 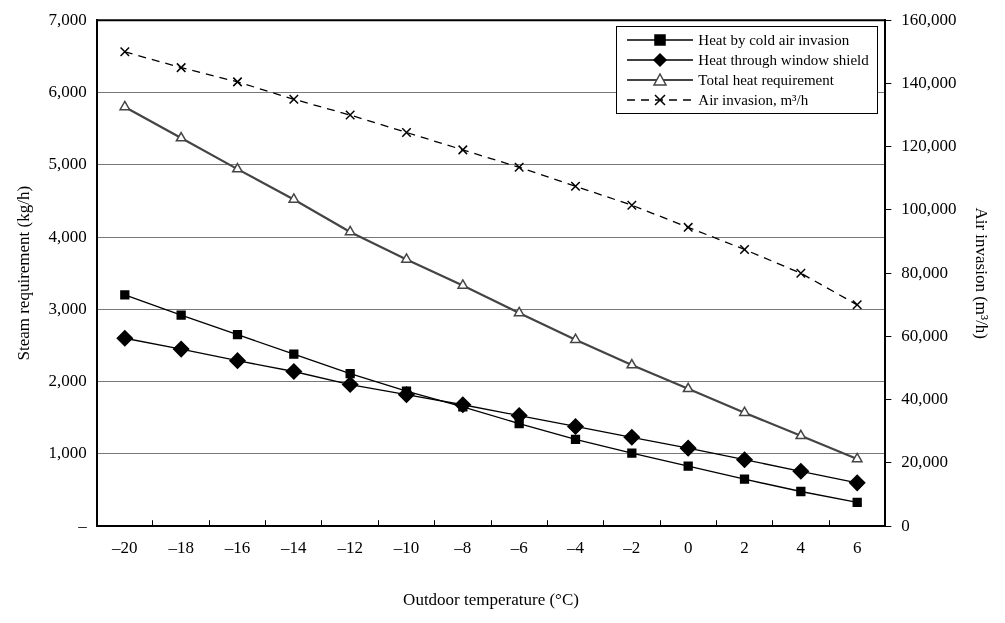 I want to click on y2-tick-label: 60,000, so click(x=925, y=335).